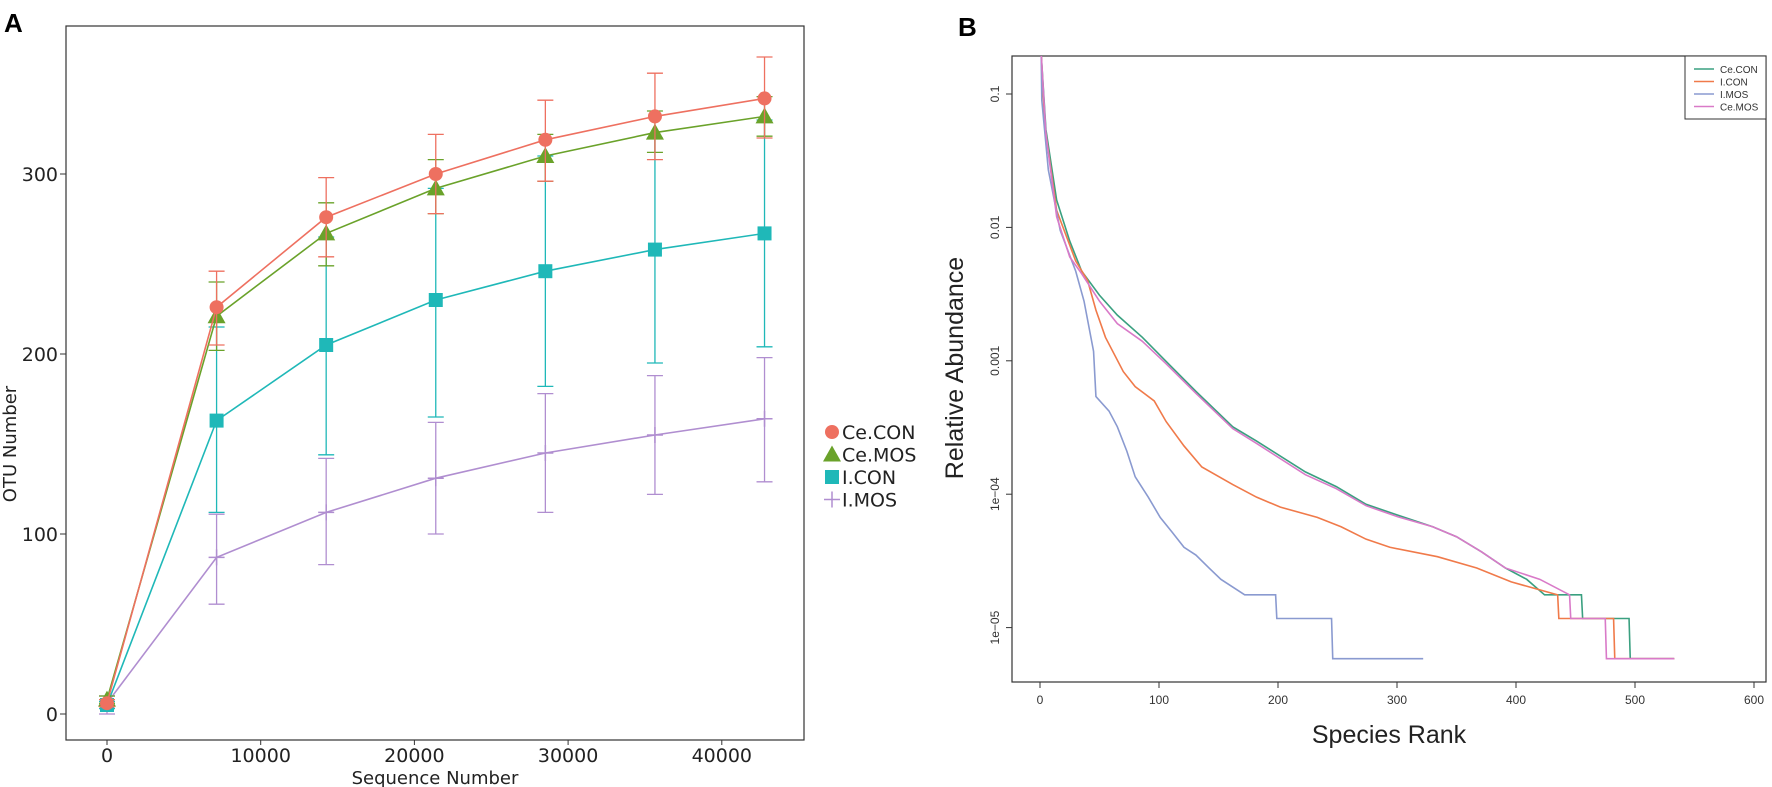 This screenshot has height=787, width=1772. Describe the element at coordinates (995, 227) in the screenshot. I see `y-tick-label-b: 0.01` at that location.